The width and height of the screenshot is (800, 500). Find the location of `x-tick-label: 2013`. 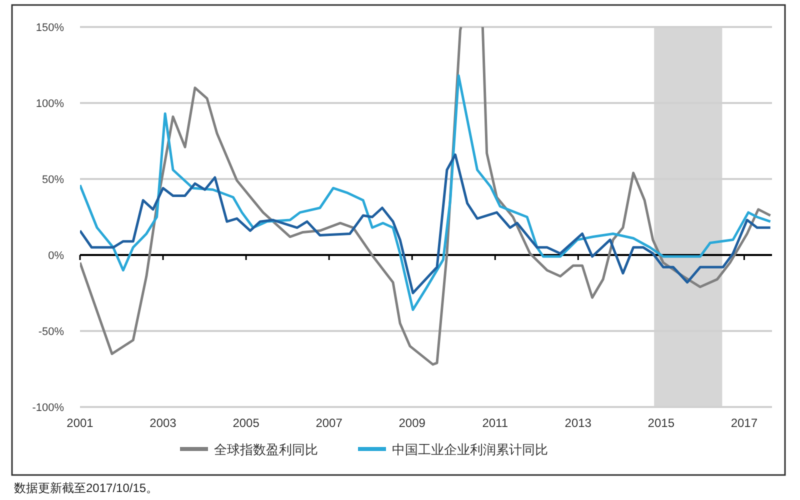

x-tick-label: 2013 is located at coordinates (578, 423).